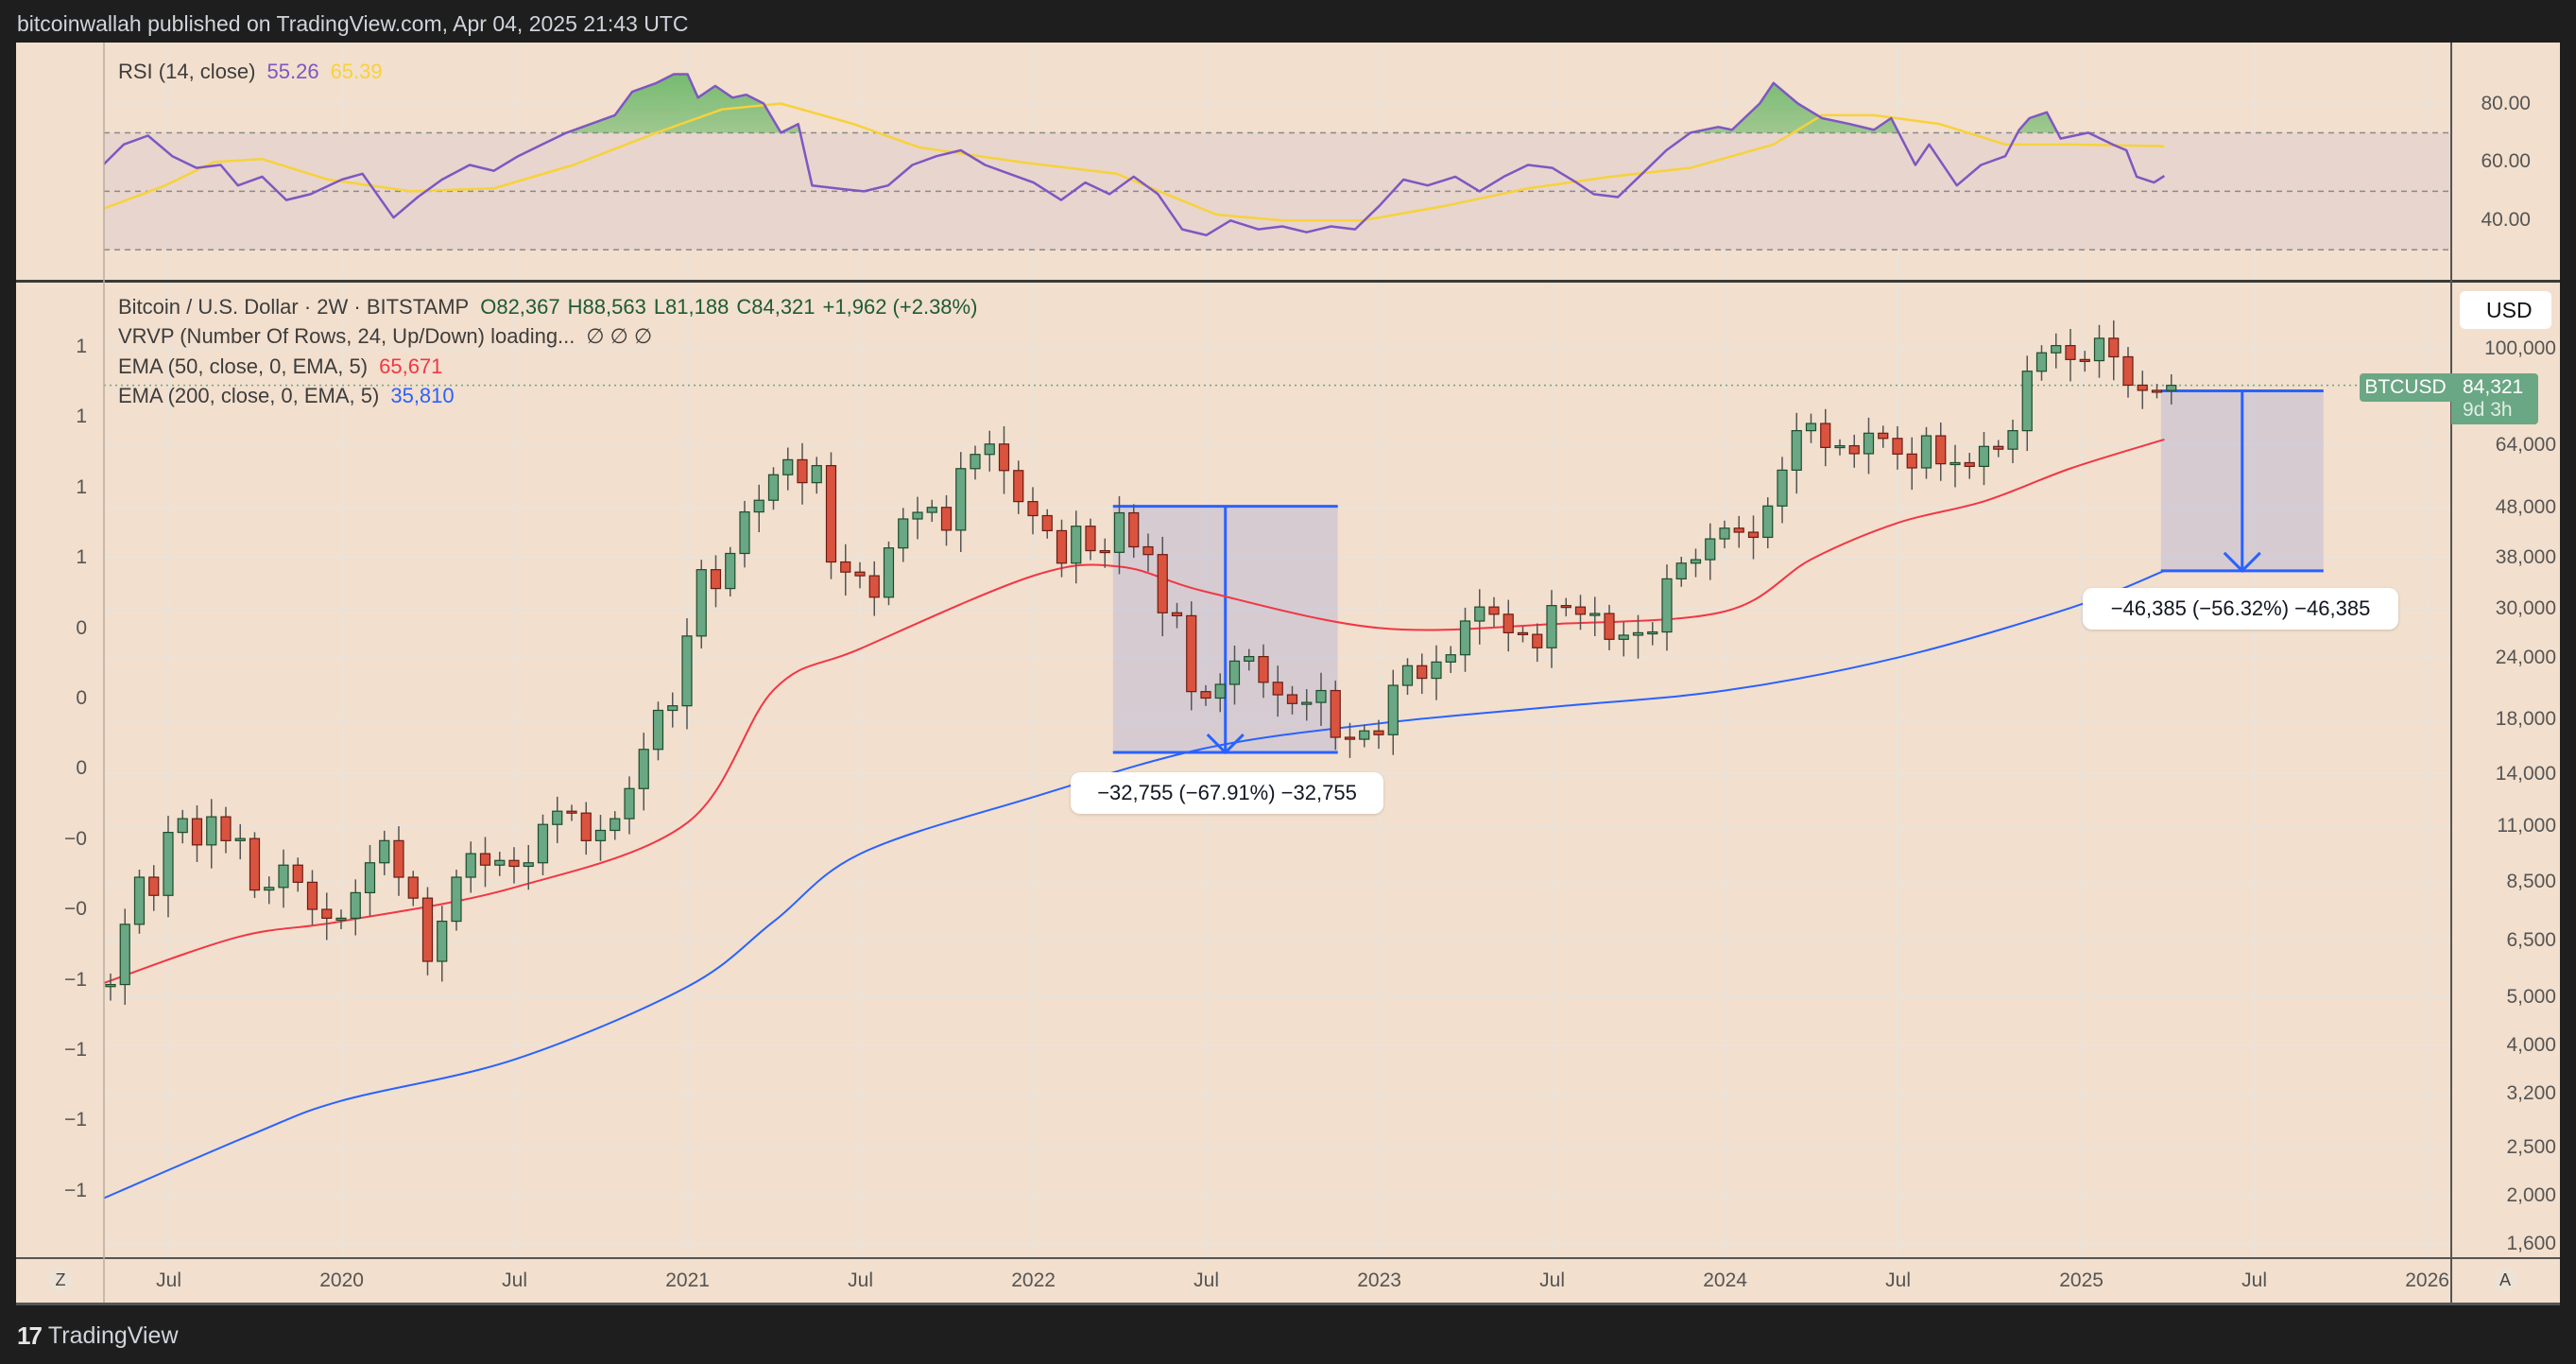  What do you see at coordinates (1379, 1280) in the screenshot?
I see `time-tick-label: 2023` at bounding box center [1379, 1280].